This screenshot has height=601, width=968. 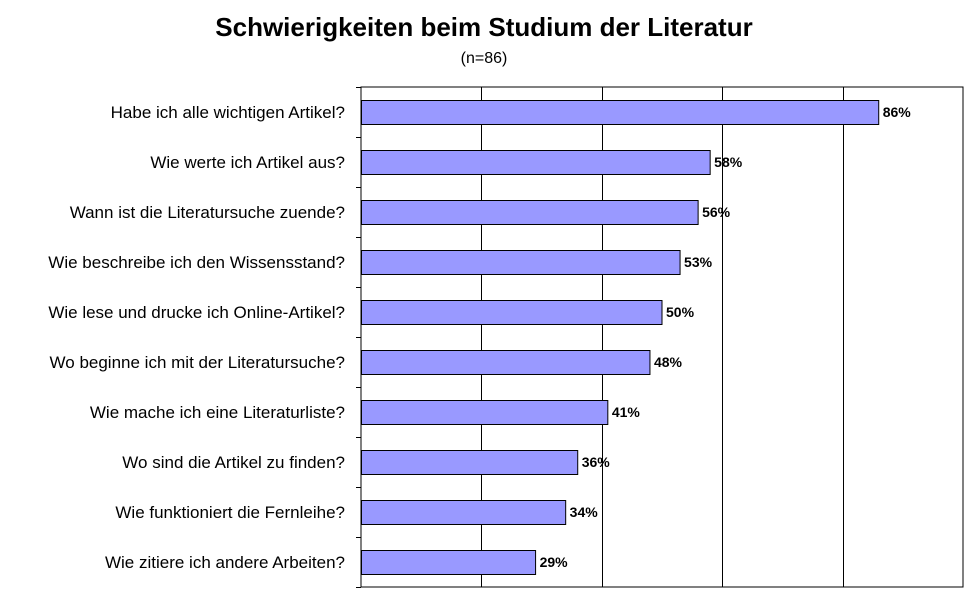 I want to click on data-label: 86%, so click(x=897, y=112).